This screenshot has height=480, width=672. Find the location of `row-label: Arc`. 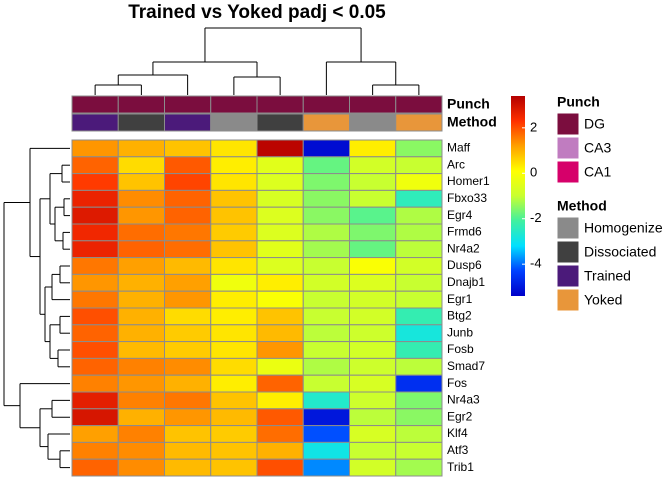

row-label: Arc is located at coordinates (456, 164).